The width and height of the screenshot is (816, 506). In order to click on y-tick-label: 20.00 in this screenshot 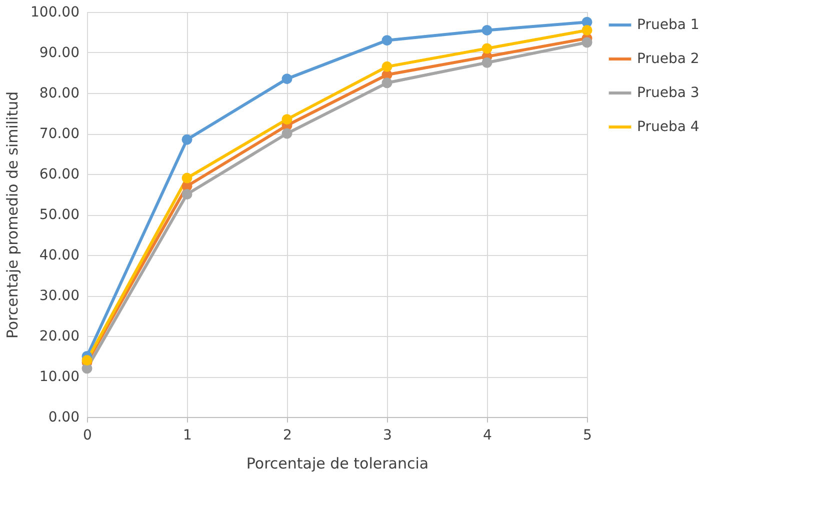, I will do `click(59, 336)`.